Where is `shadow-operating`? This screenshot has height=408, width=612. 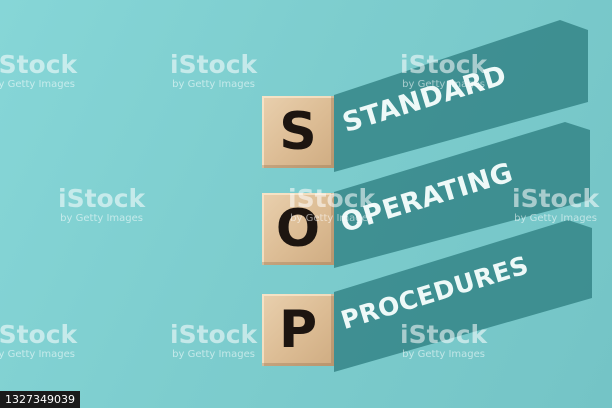
shadow-operating is located at coordinates (462, 195).